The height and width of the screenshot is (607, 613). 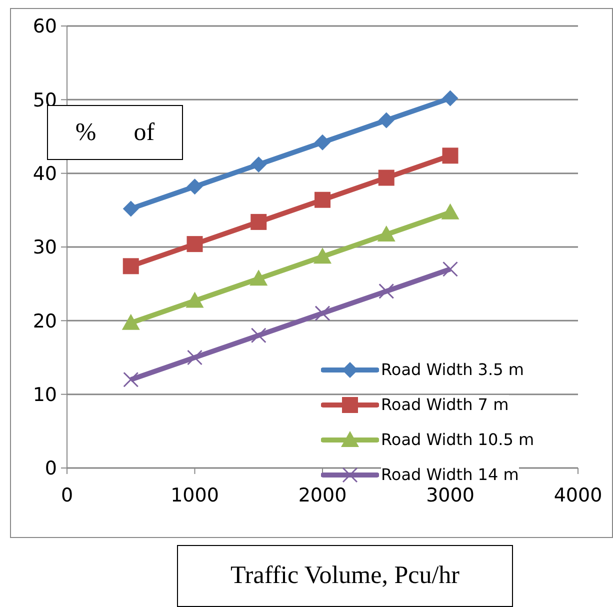 I want to click on y-tick-label: 60, so click(x=44, y=27).